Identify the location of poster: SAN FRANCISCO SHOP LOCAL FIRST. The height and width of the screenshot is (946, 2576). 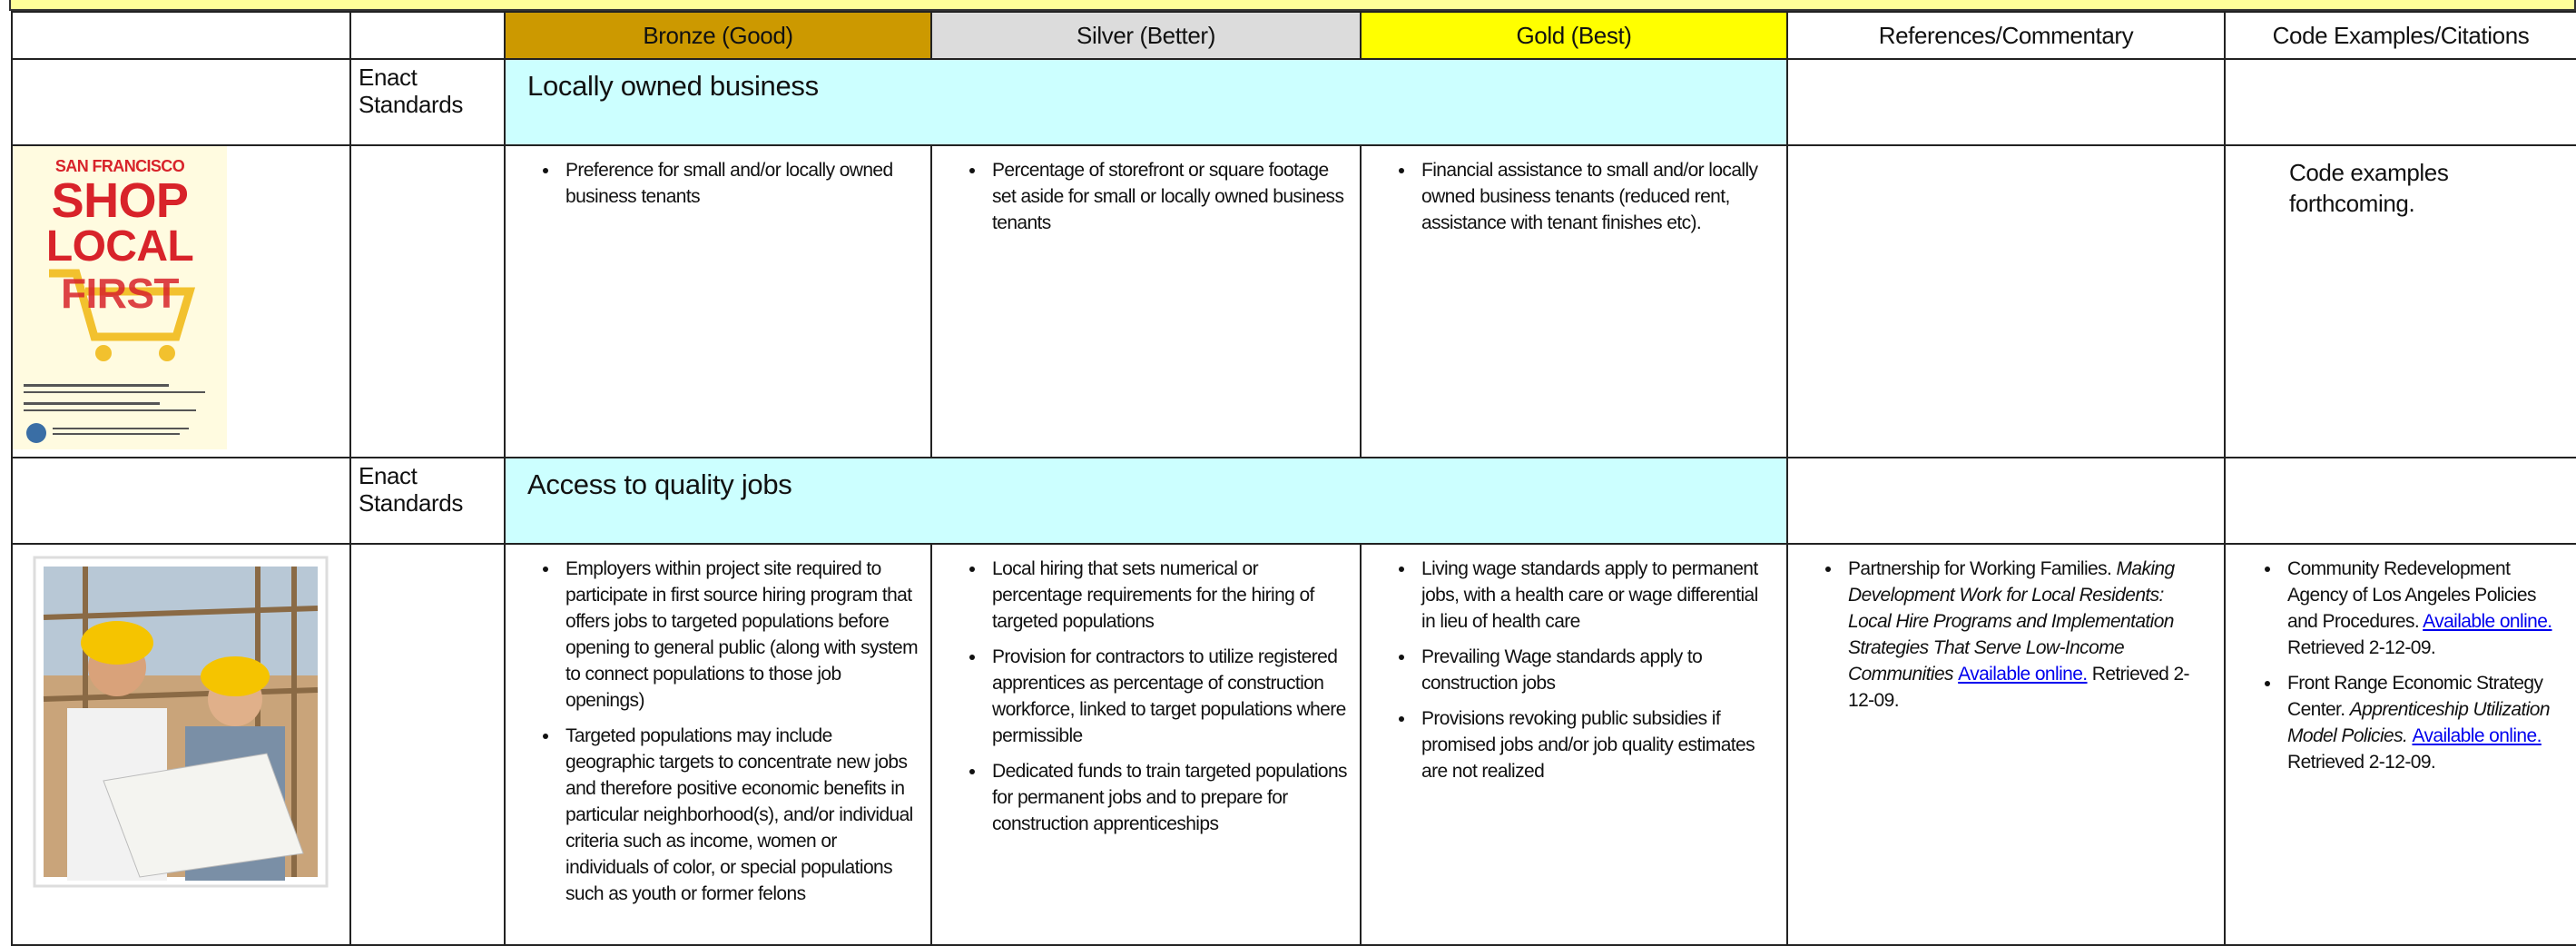
(120, 297).